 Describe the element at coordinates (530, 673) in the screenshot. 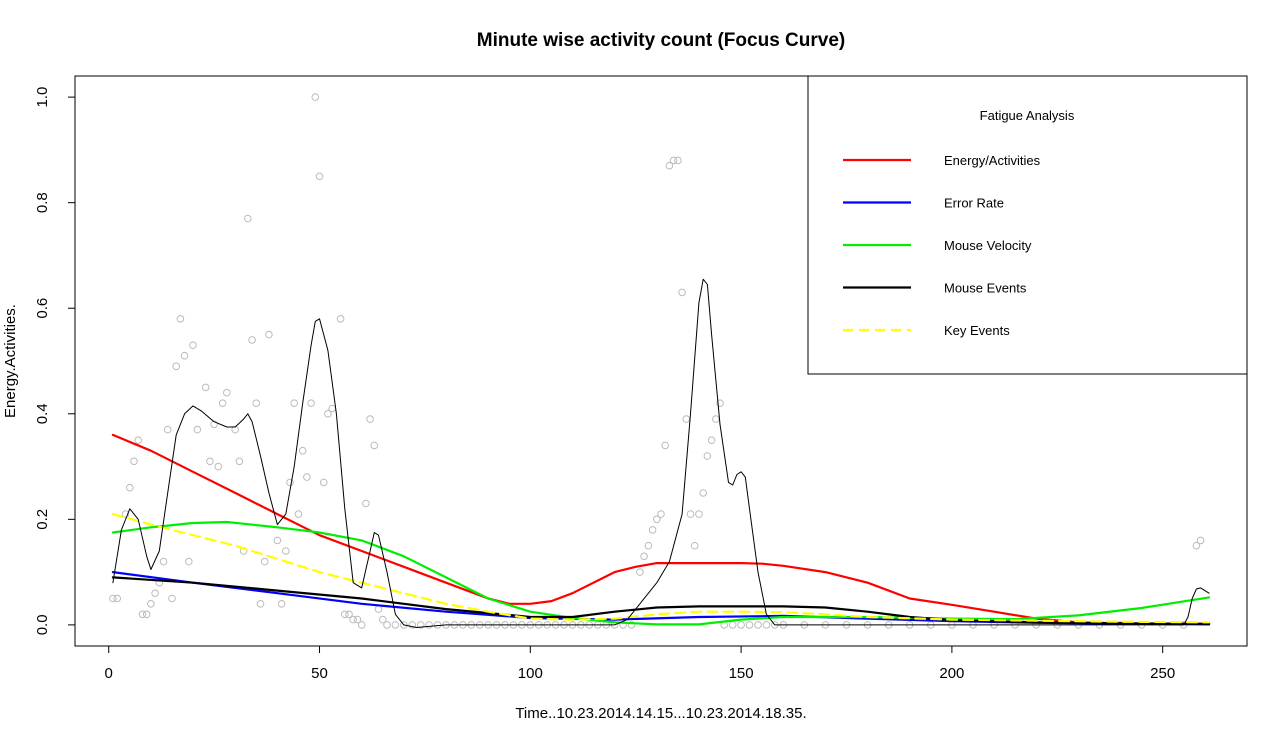

I see `x-tick-label: 100` at that location.